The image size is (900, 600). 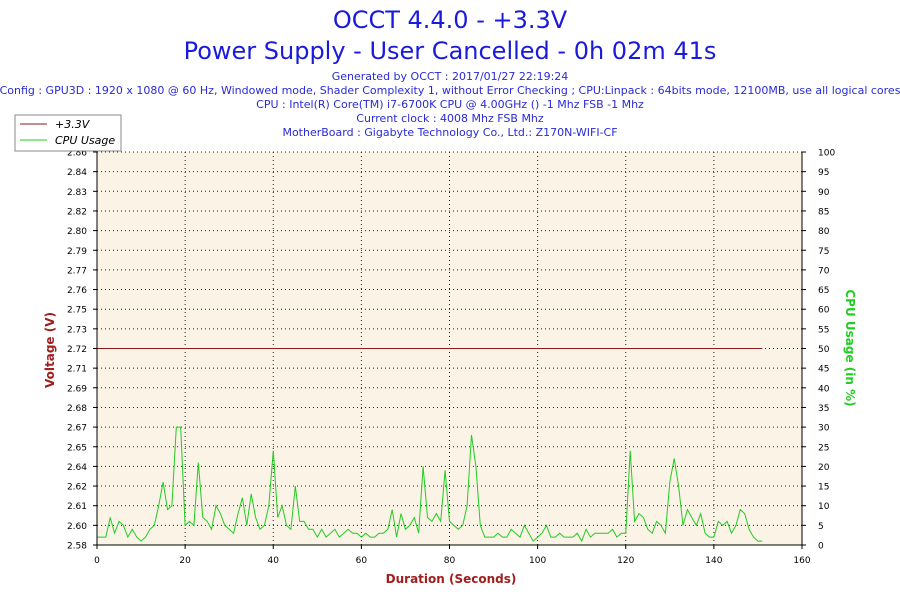 I want to click on x-tick-label: 40, so click(x=274, y=561).